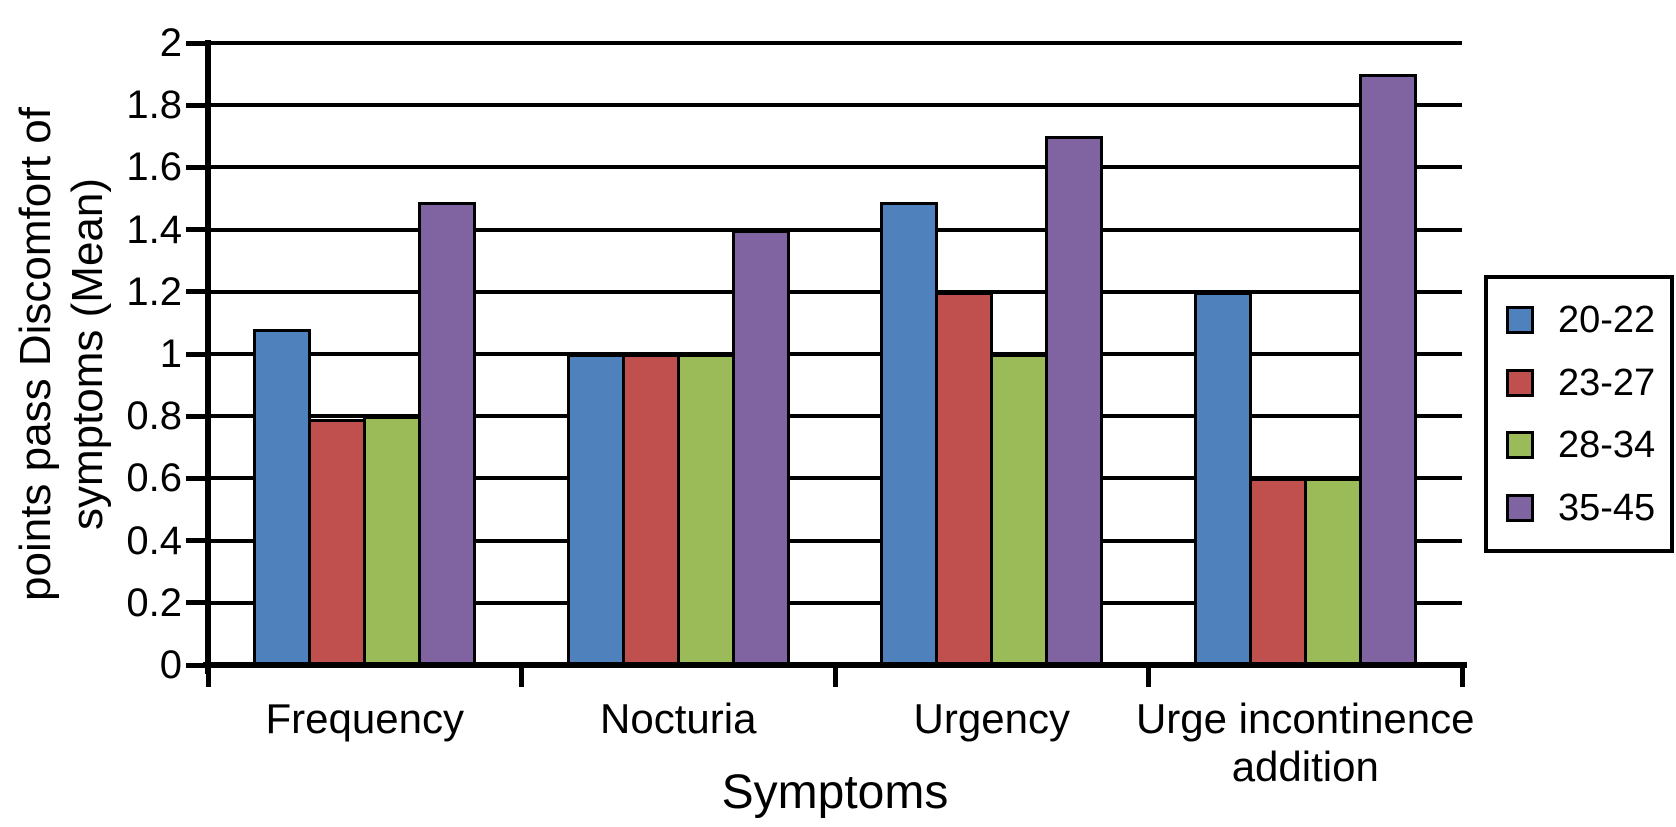 Image resolution: width=1676 pixels, height=827 pixels. What do you see at coordinates (154, 540) in the screenshot?
I see `y-axis-tick-label: 0.4` at bounding box center [154, 540].